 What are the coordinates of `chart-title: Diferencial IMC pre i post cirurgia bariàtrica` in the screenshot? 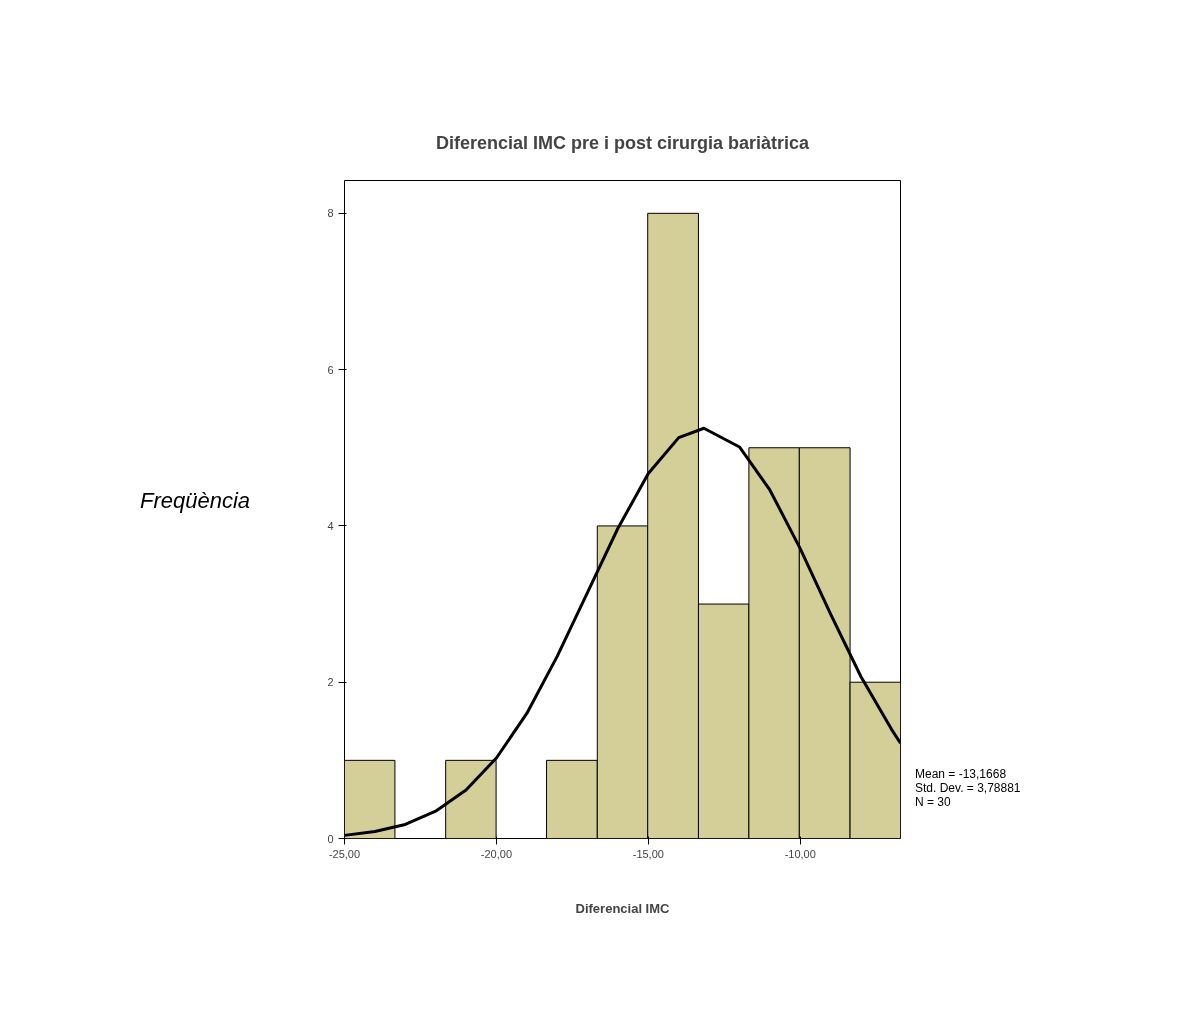 It's located at (623, 143).